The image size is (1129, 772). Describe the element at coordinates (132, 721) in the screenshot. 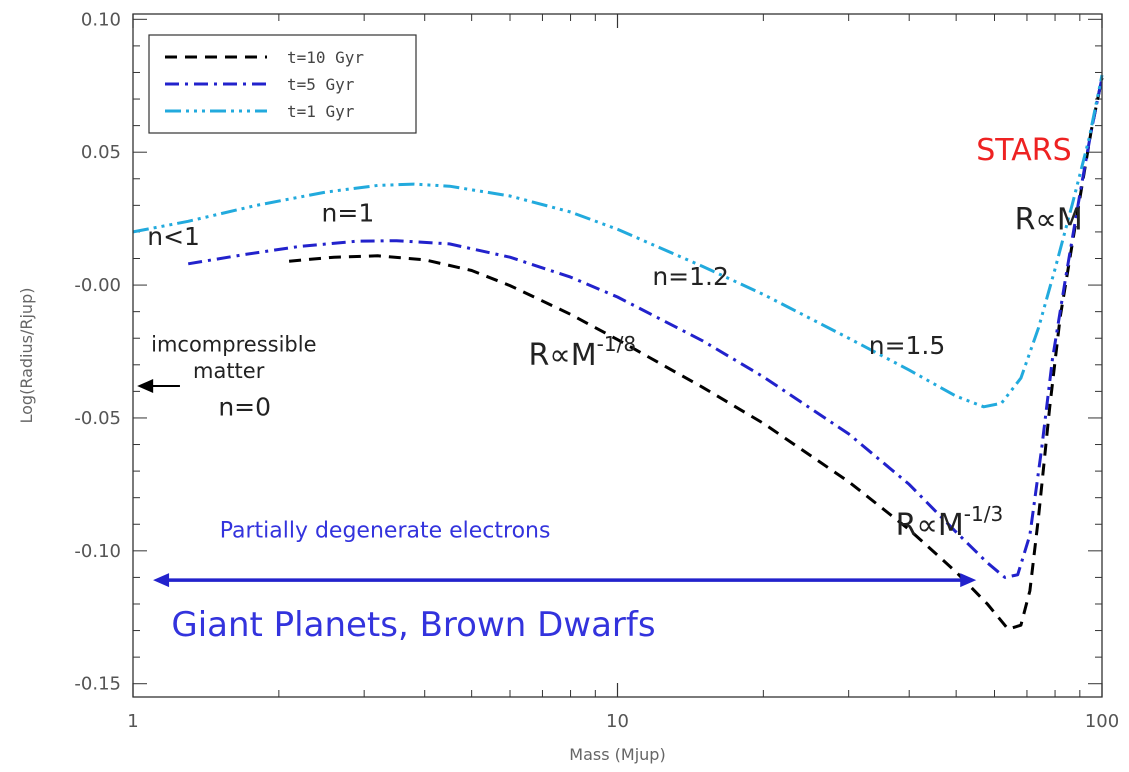

I see `x-tick-label: 1` at that location.